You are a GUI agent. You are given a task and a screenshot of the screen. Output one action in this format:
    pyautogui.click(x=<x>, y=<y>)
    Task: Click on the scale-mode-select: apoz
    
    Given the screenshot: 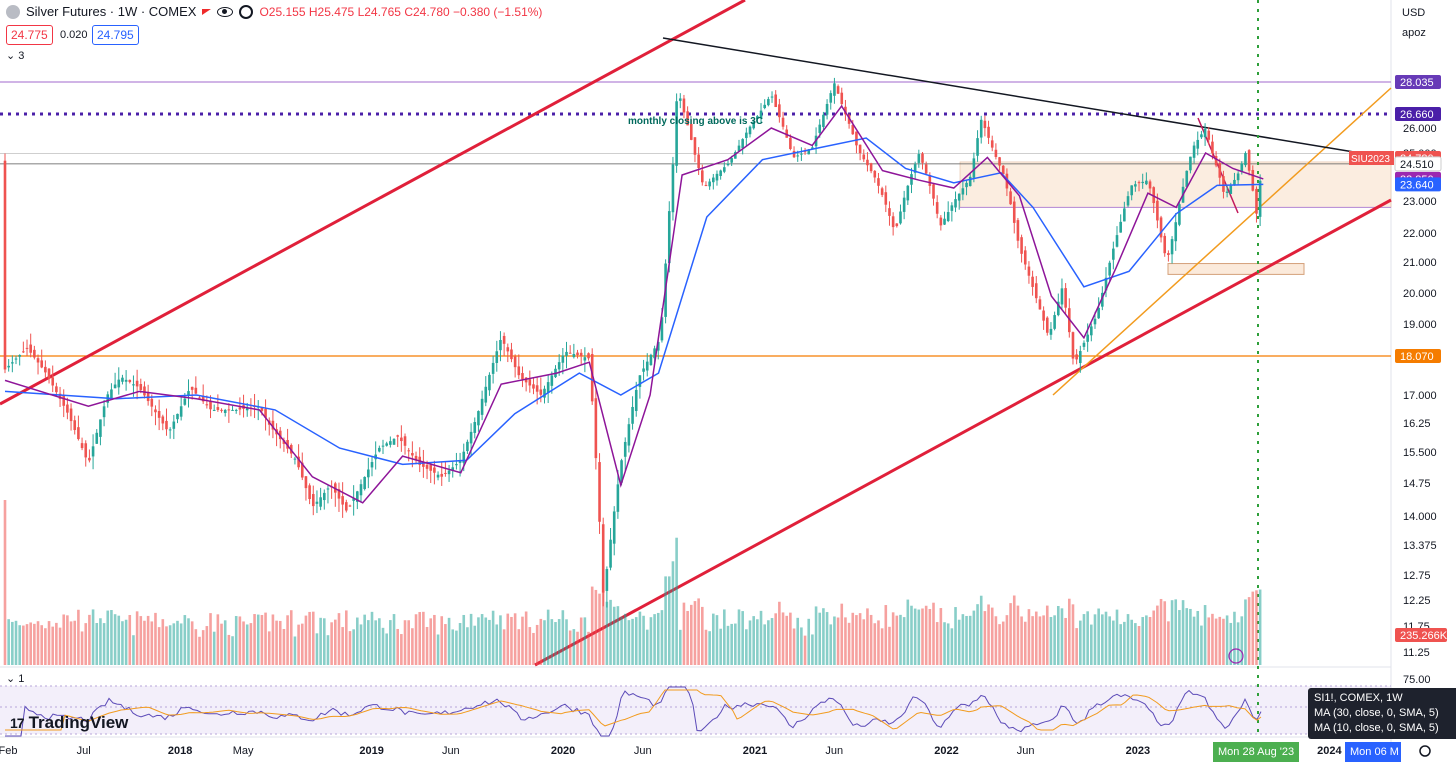 What is the action you would take?
    pyautogui.click(x=1414, y=33)
    